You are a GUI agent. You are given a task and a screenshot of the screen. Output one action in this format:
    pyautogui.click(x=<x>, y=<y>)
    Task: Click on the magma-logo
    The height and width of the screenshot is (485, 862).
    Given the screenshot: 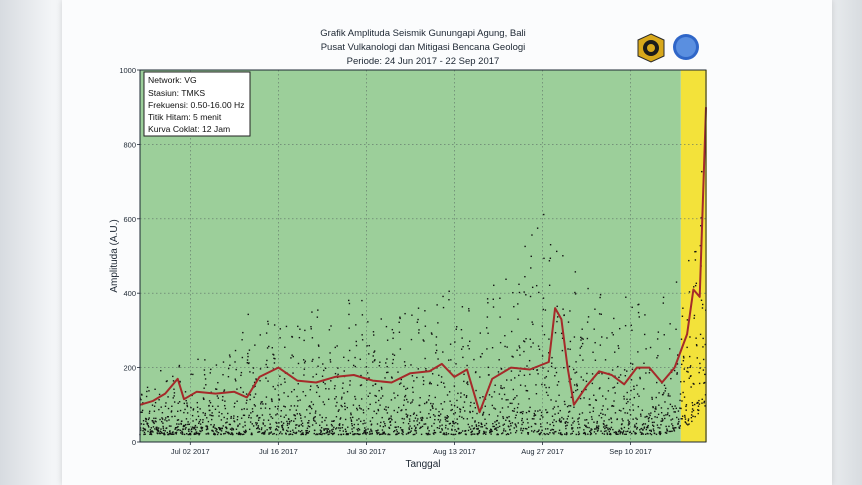 What is the action you would take?
    pyautogui.click(x=686, y=47)
    